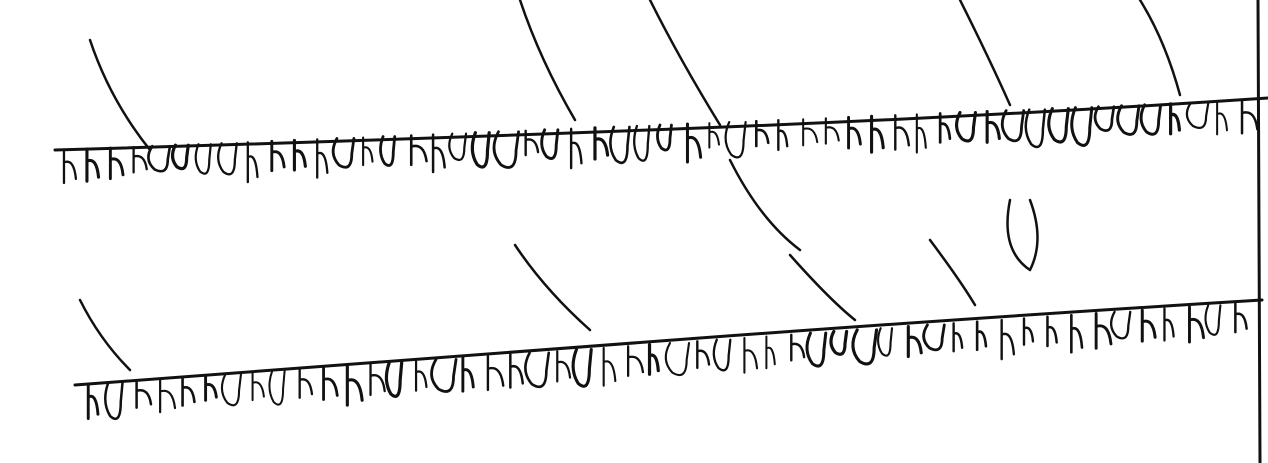 The image size is (1268, 463). Describe the element at coordinates (1259, 231) in the screenshot. I see `page-edge` at that location.